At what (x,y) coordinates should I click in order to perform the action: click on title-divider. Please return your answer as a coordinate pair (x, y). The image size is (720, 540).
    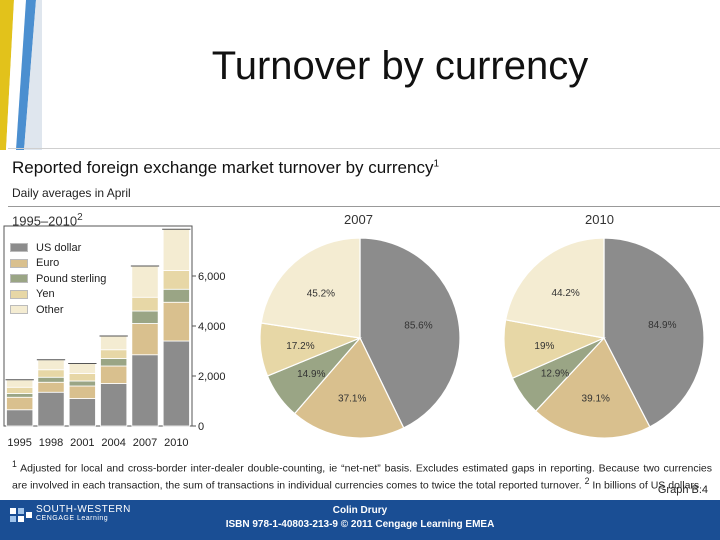
    Looking at the image, I should click on (364, 148).